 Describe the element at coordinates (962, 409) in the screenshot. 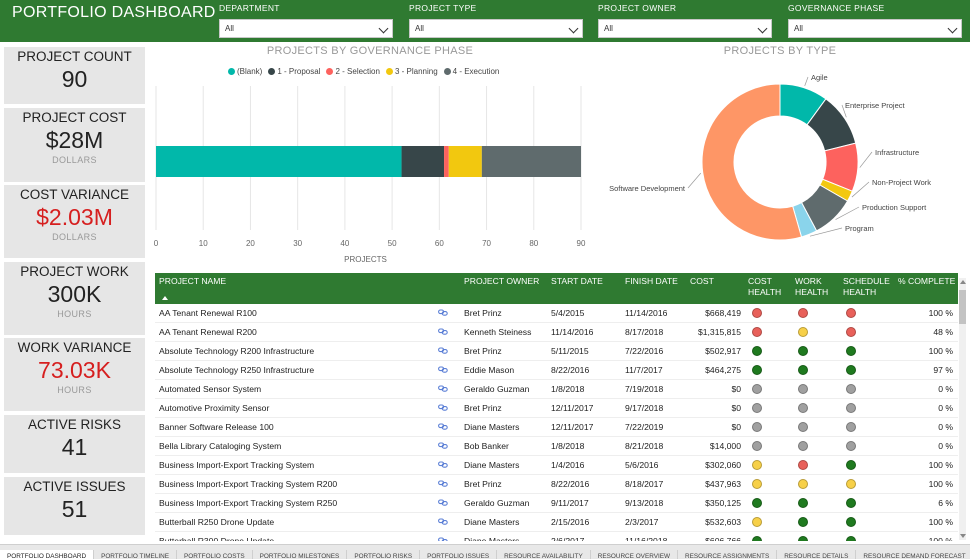

I see `table-scrollbar` at that location.